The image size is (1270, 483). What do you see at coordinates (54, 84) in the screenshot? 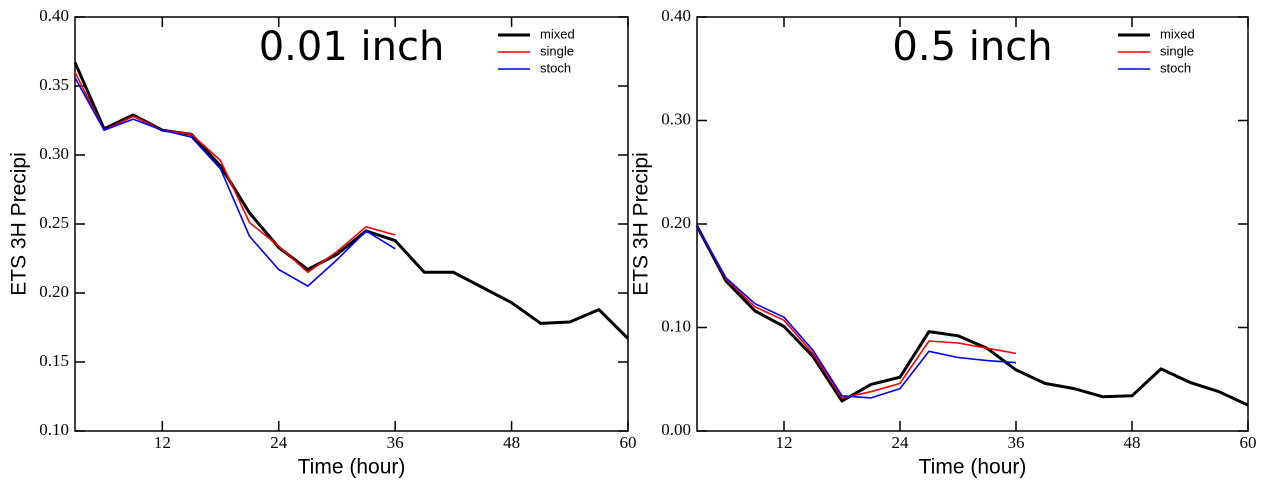
I see `y-tick-label: 0.35` at bounding box center [54, 84].